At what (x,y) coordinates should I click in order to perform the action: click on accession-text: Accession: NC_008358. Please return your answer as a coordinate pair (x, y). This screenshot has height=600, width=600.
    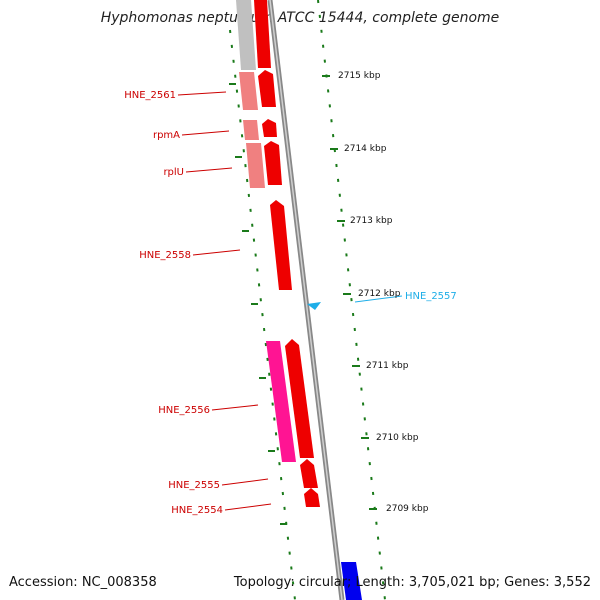
    Looking at the image, I should click on (83, 582).